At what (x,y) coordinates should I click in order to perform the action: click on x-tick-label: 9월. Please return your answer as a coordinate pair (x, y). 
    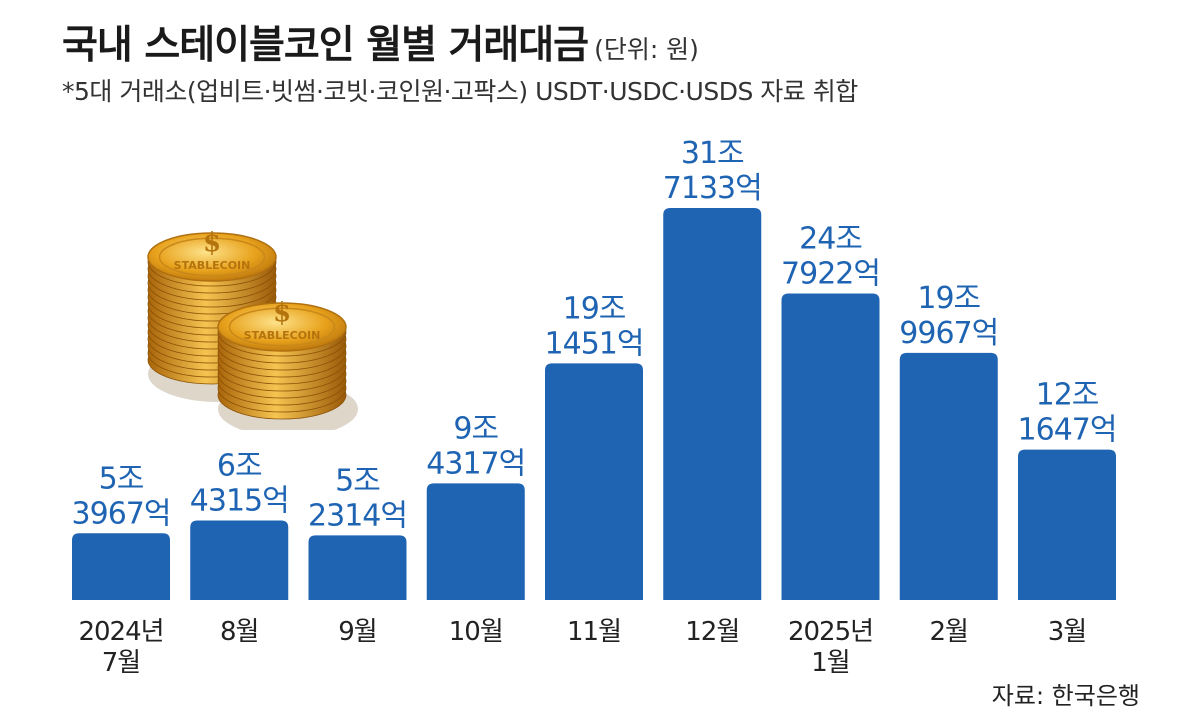
    Looking at the image, I should click on (357, 632).